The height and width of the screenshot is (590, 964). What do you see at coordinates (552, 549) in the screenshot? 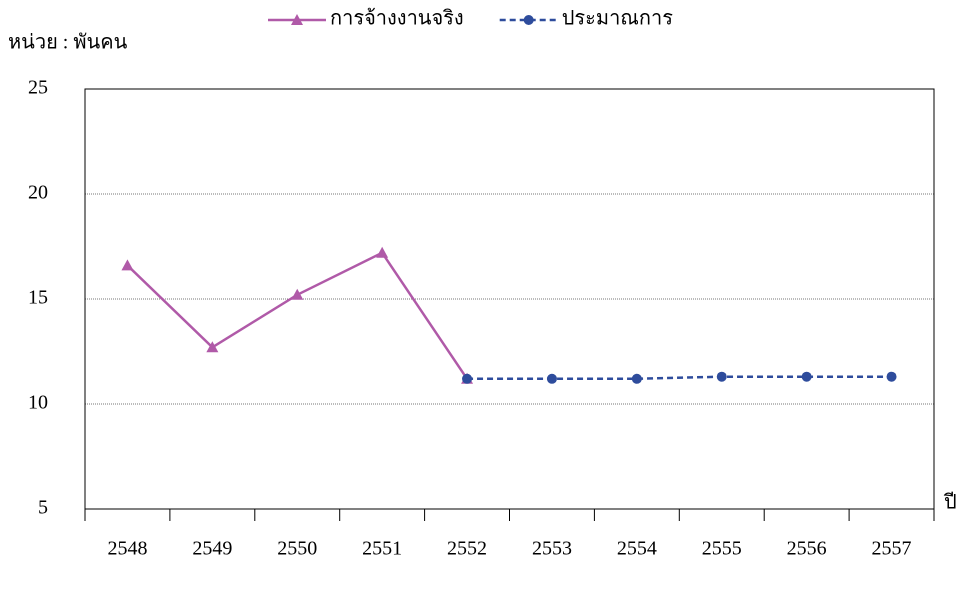
I see `x-tick-label: 2553` at bounding box center [552, 549].